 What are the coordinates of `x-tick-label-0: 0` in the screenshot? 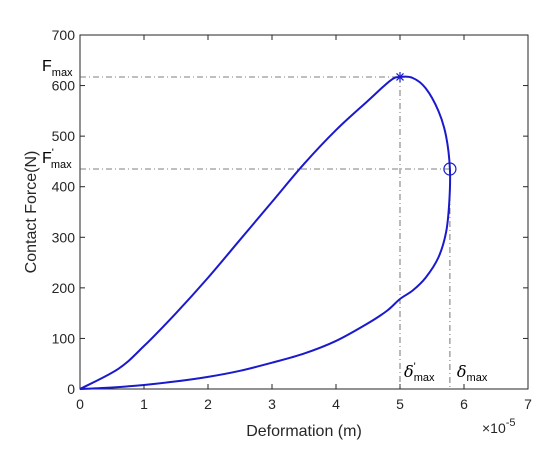 It's located at (80, 404).